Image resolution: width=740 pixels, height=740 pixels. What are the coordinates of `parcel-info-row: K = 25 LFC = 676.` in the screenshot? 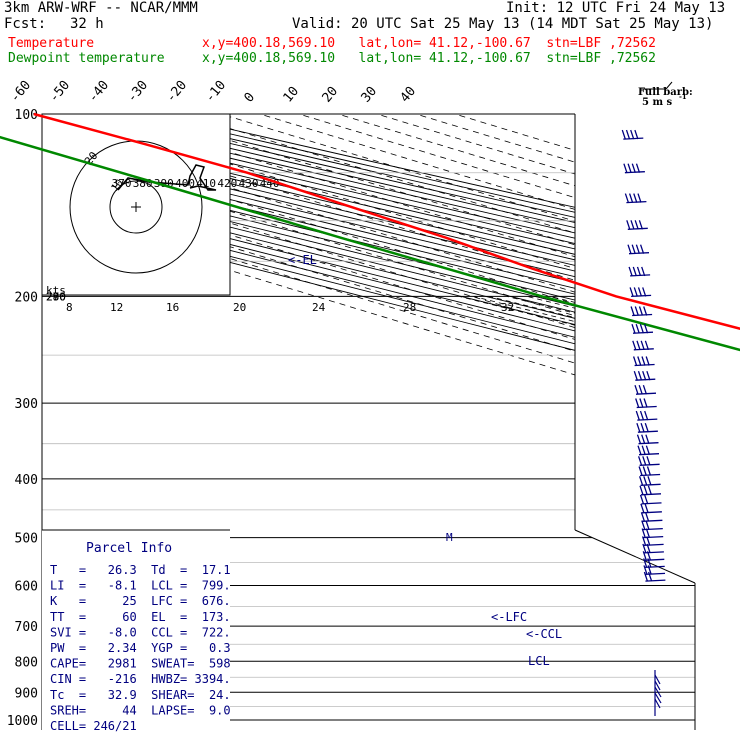 It's located at (140, 601).